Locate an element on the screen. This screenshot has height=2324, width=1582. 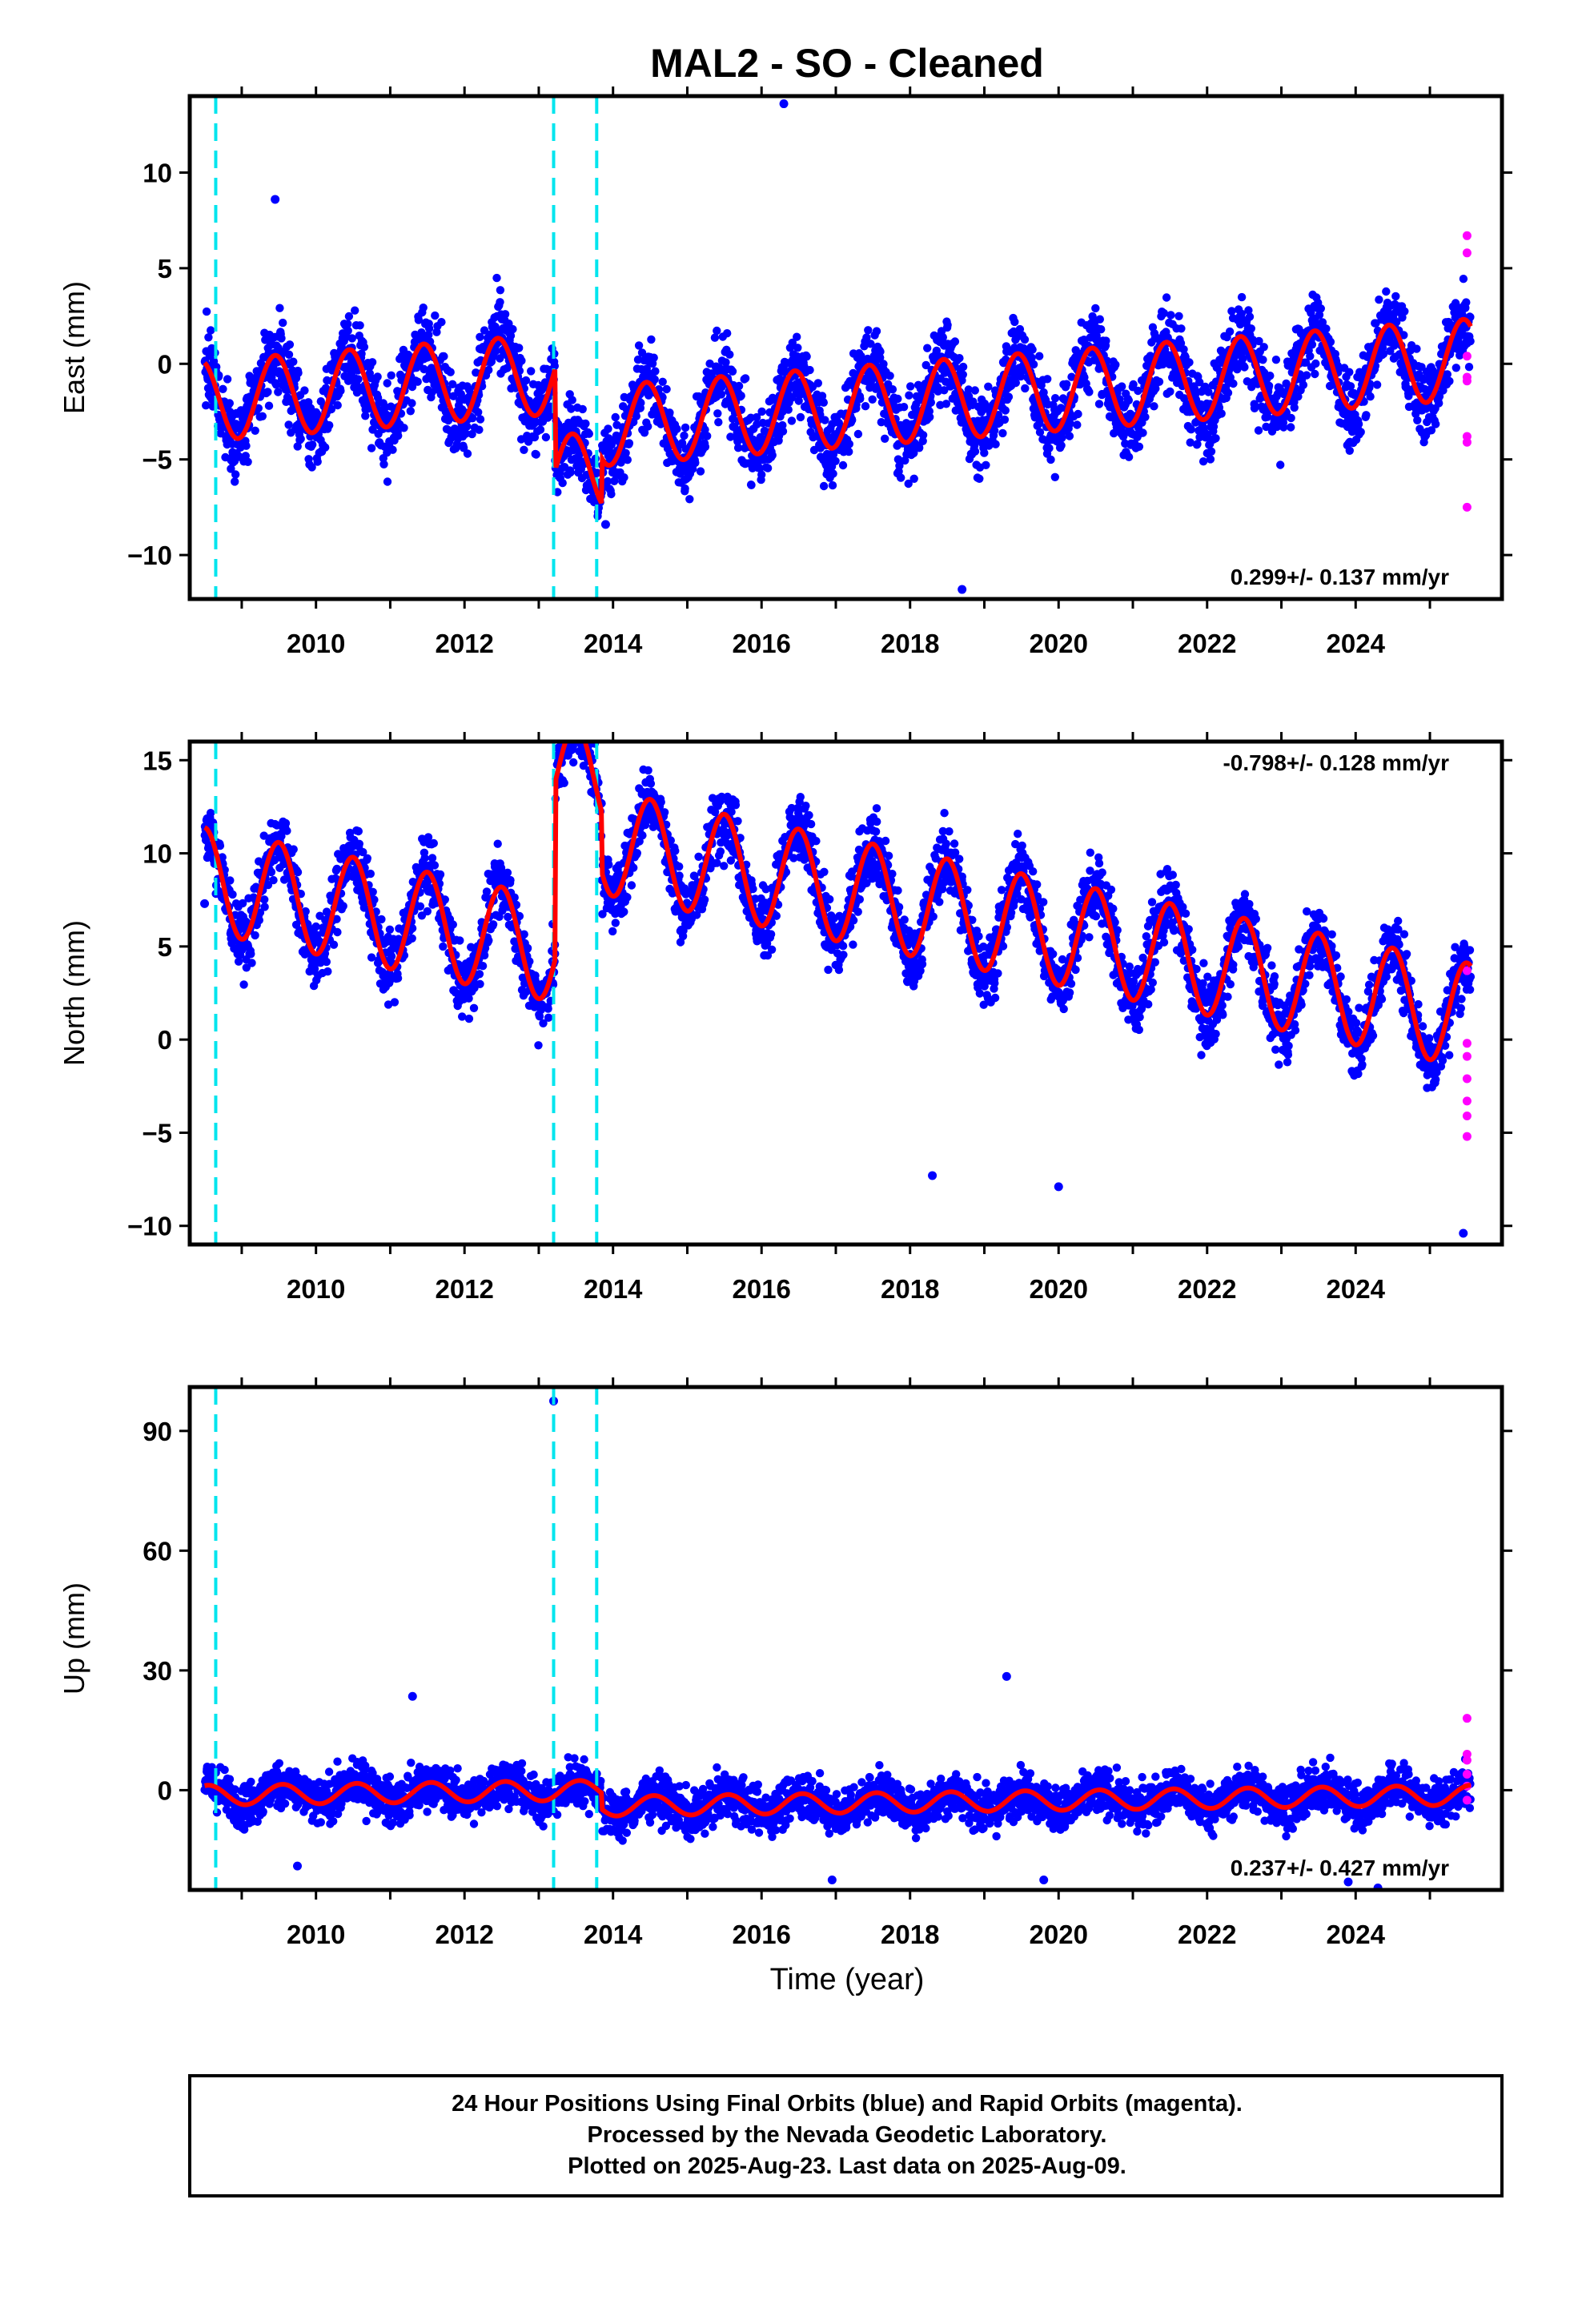
x-tick-label: 2018 is located at coordinates (910, 644).